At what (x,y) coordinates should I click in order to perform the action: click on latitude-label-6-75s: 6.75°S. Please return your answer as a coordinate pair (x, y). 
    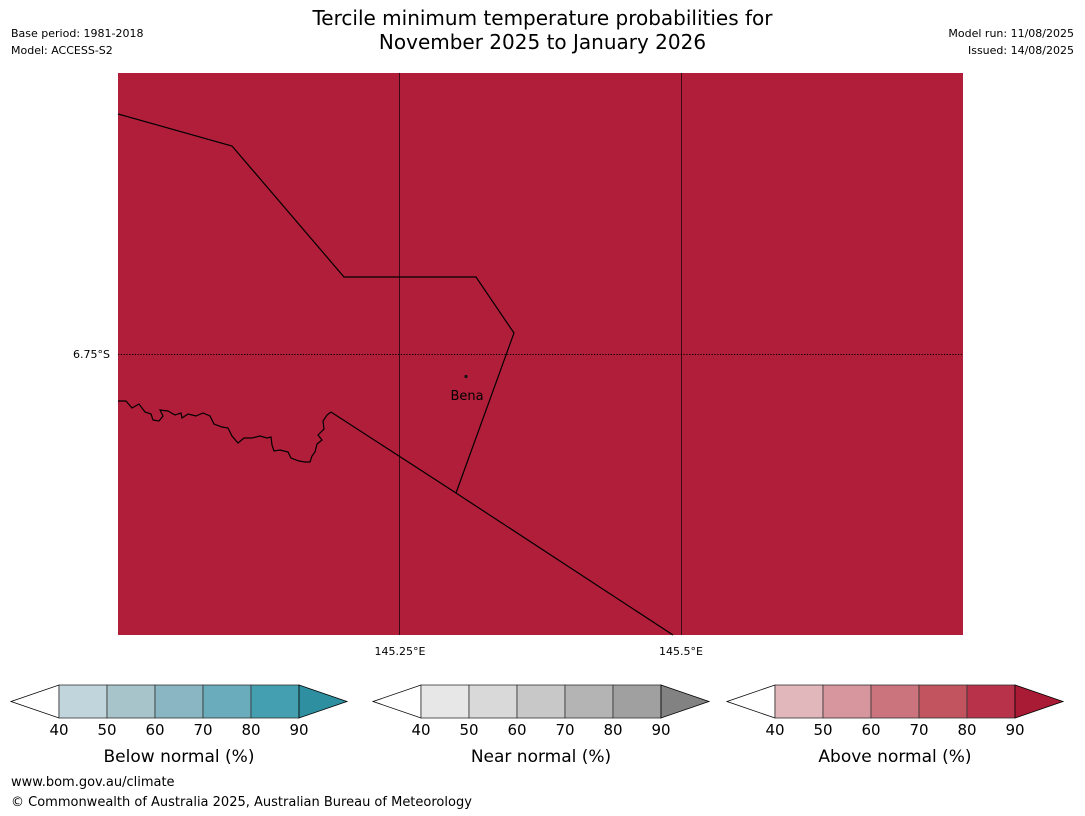
    Looking at the image, I should click on (91, 354).